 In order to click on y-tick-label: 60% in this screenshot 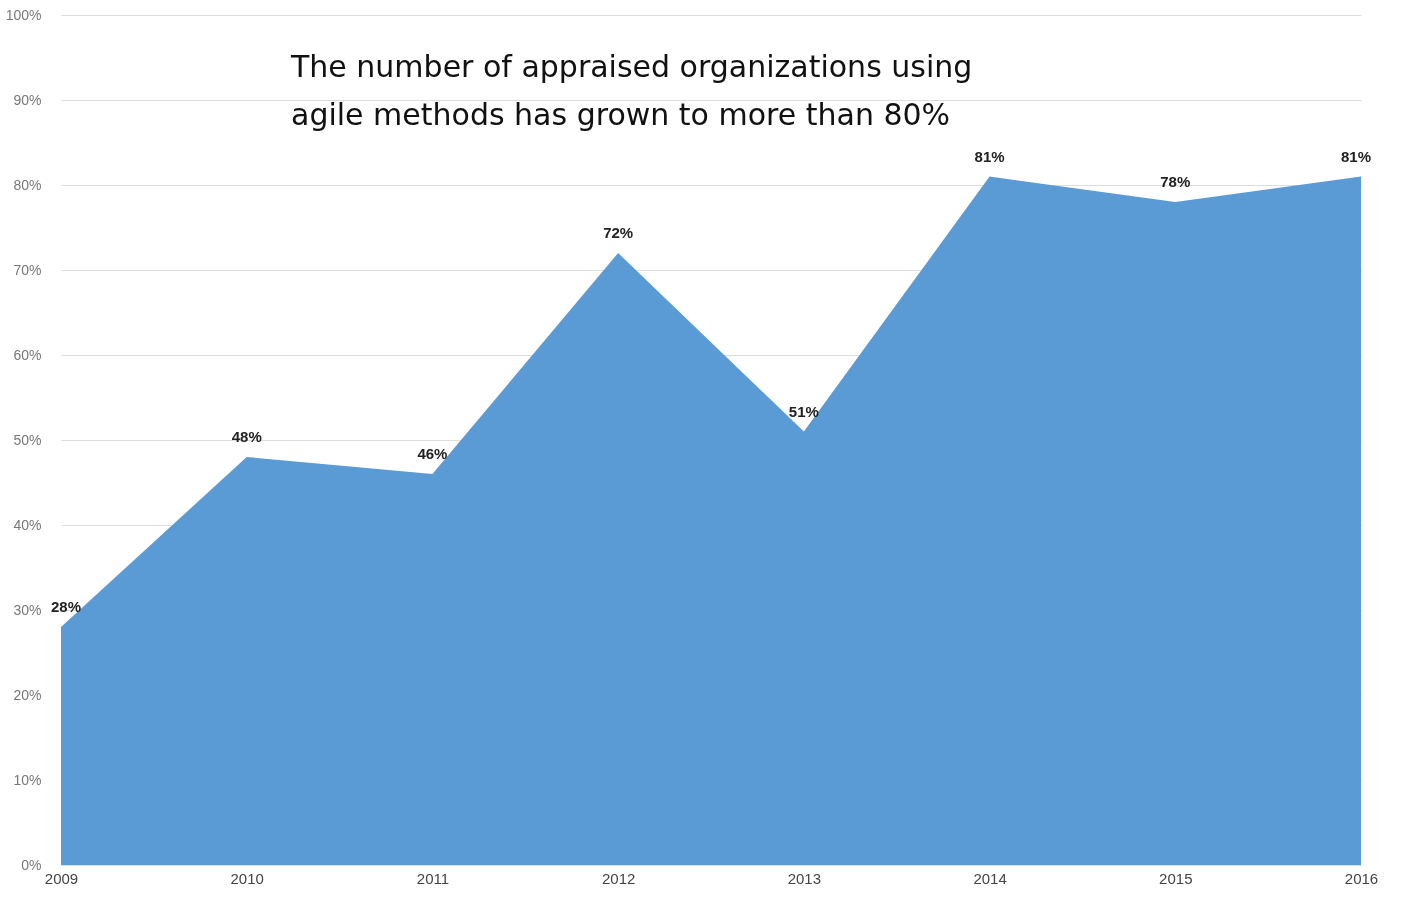, I will do `click(27, 354)`.